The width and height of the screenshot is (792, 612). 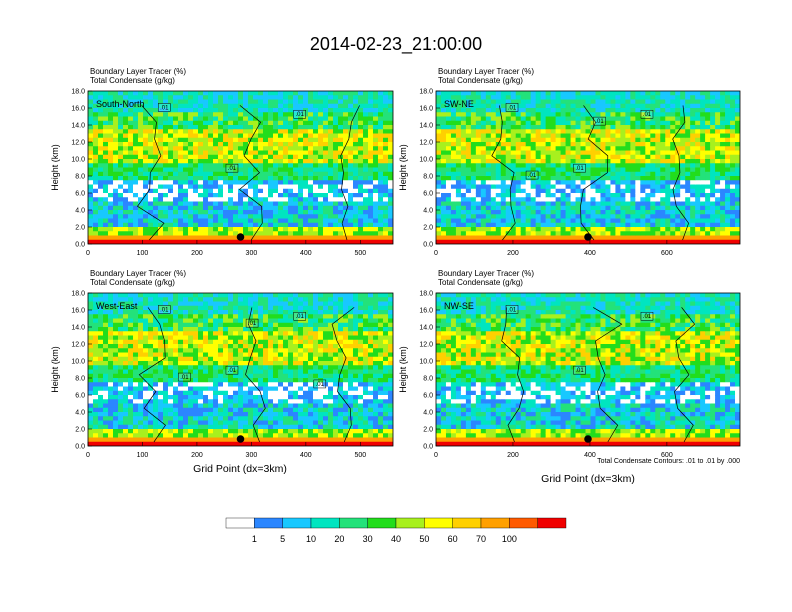 I want to click on colorbar: 1 5 10 20 30 40 50 60 70 100, so click(x=396, y=530).